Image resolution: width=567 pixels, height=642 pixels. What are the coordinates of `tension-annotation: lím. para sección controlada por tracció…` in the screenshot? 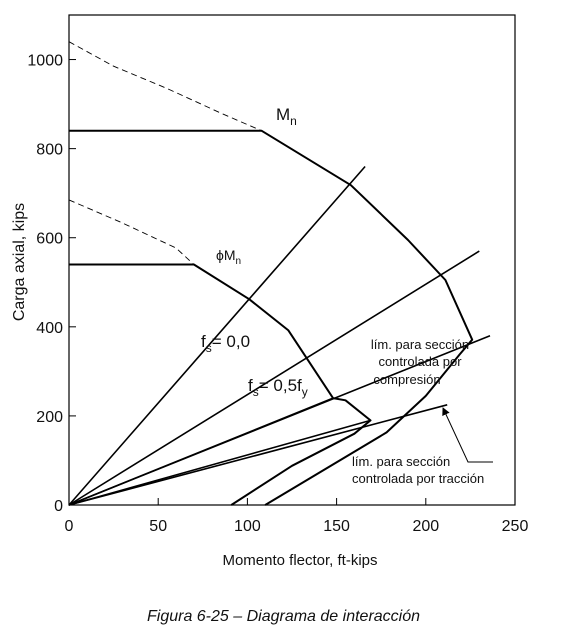 It's located at (418, 470).